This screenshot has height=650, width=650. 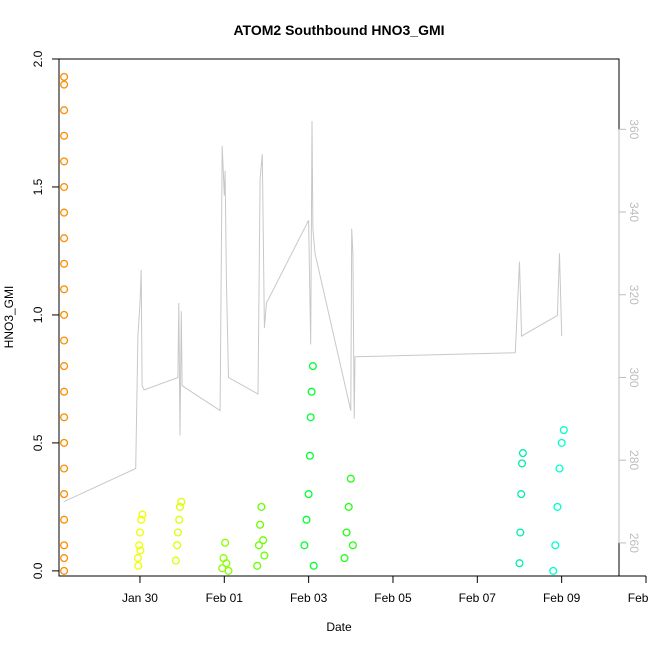 I want to click on y2-axis: 260 280 300 320 340 360, so click(x=629, y=336).